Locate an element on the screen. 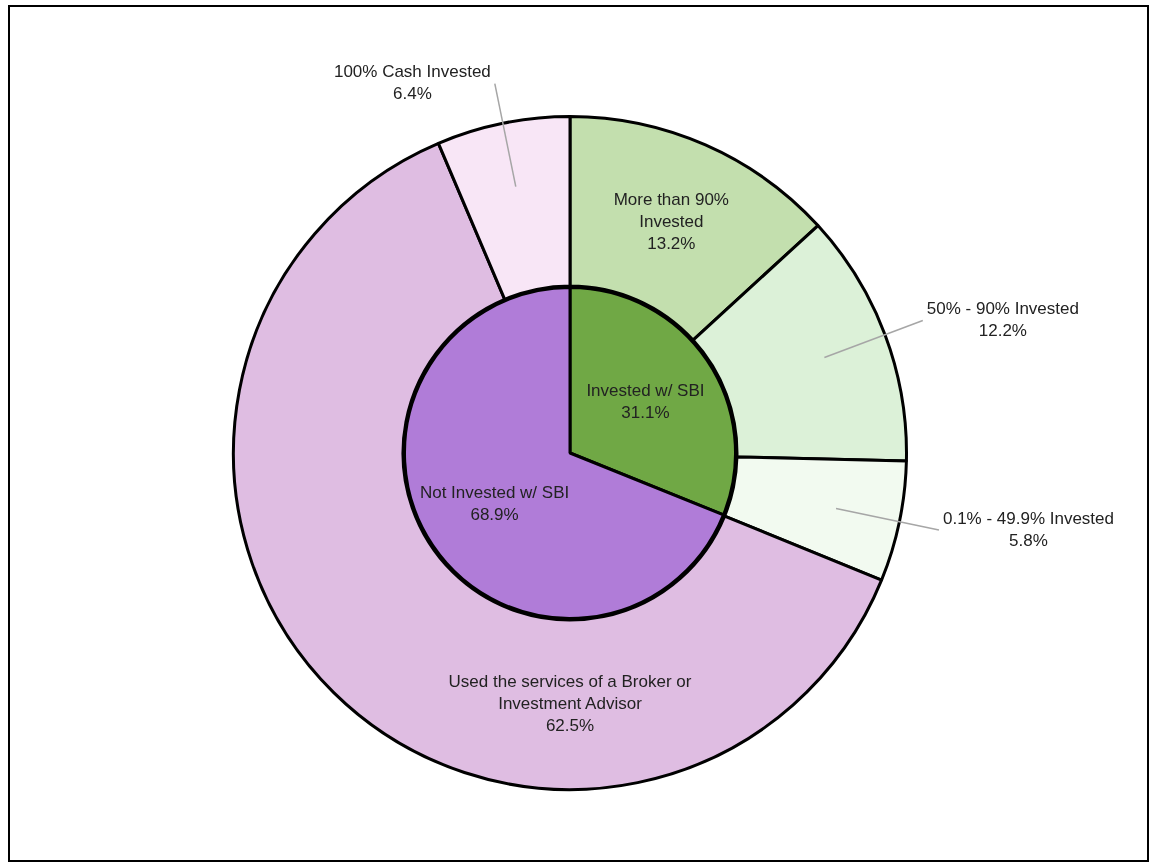 The width and height of the screenshot is (1151, 863). data-label: 31.1% is located at coordinates (645, 412).